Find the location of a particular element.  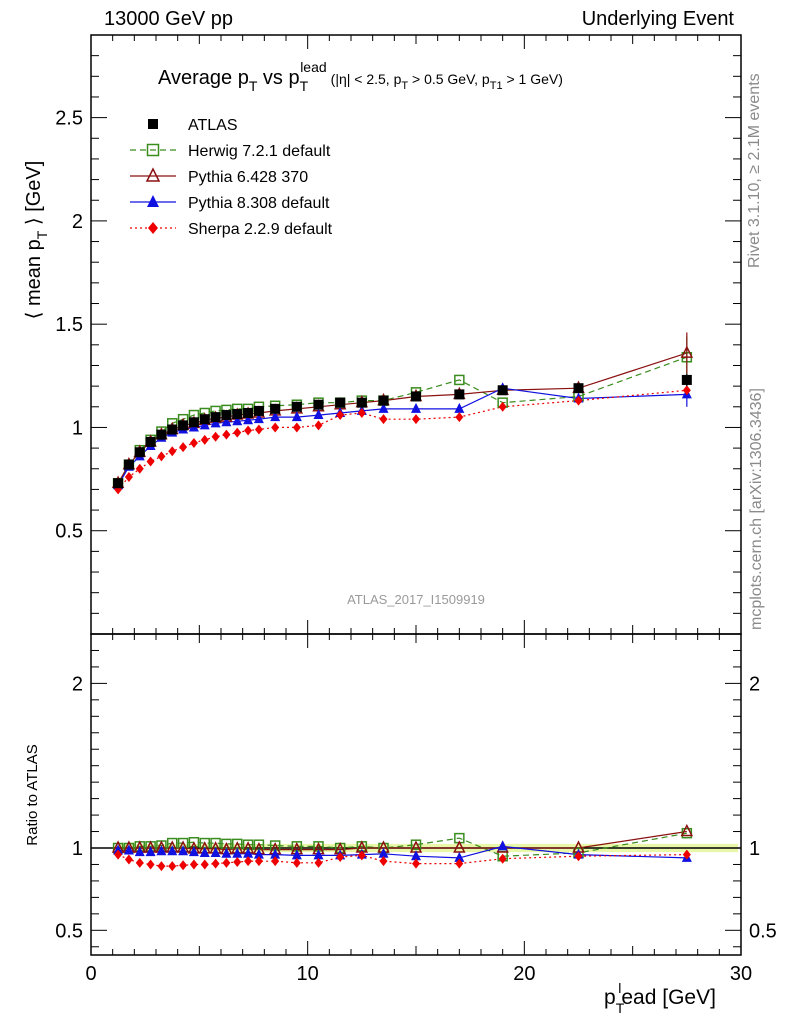

legend-label-sherpa: Sherpa 2.2.9 default is located at coordinates (260, 229).